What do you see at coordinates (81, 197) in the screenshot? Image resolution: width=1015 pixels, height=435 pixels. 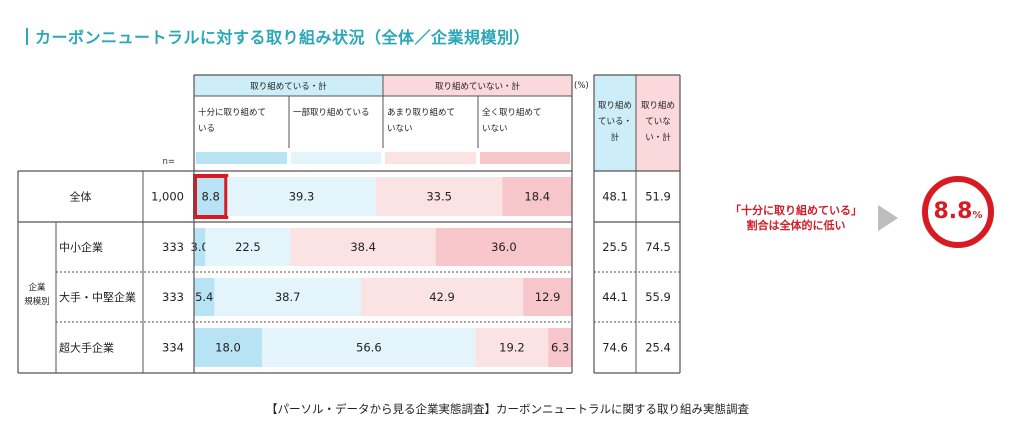 I see `row-label: 全体` at bounding box center [81, 197].